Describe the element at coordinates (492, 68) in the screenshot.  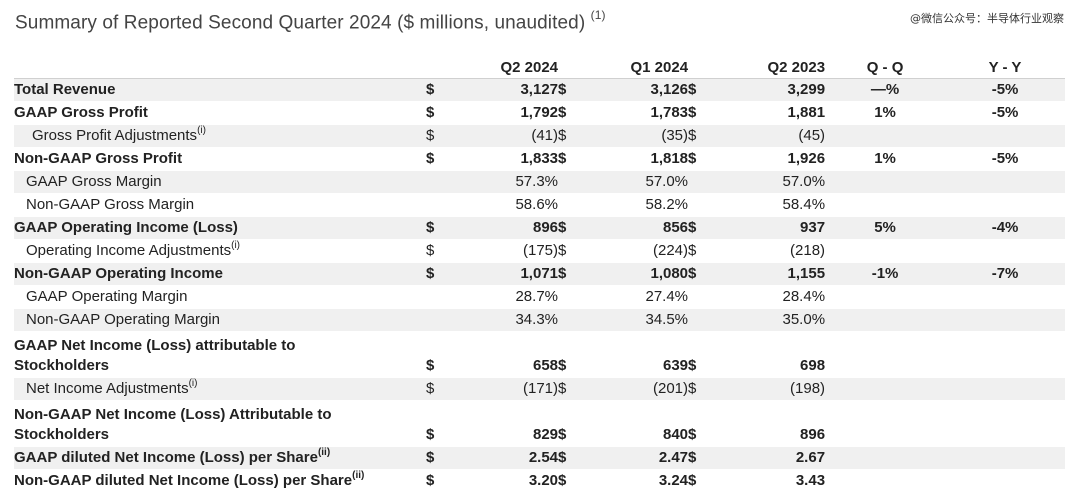
I see `col-header-q2-2024: Q2 2024` at that location.